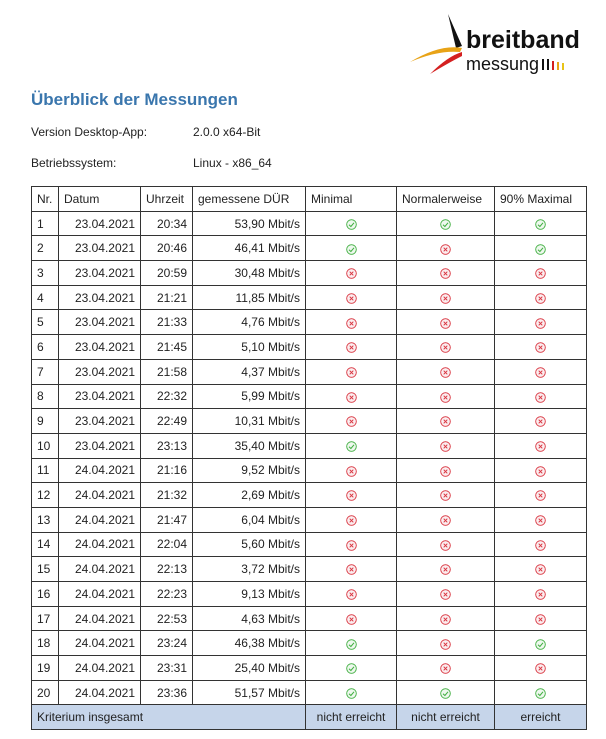 This screenshot has width=606, height=739. Describe the element at coordinates (166, 692) in the screenshot. I see `cell: 23:36` at that location.